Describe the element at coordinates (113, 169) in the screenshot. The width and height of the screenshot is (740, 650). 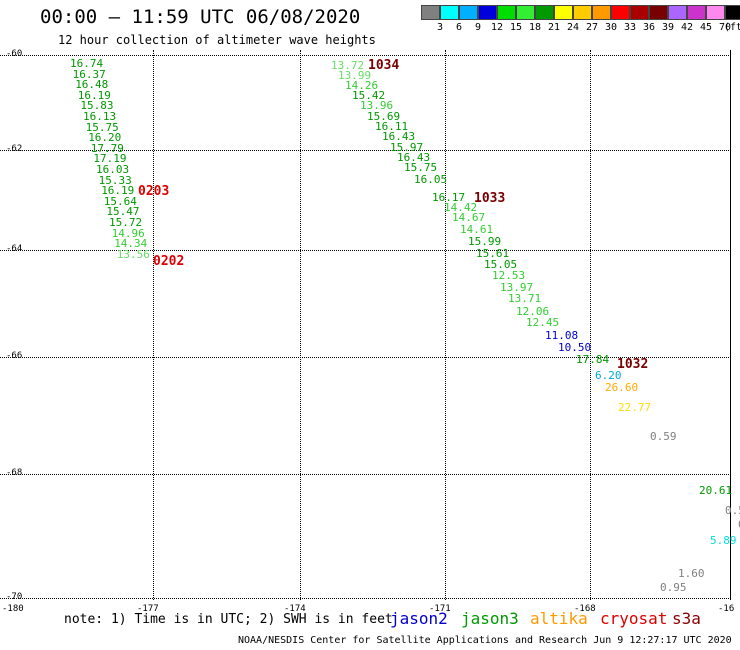
I see `wave-height-value: 16.03` at that location.